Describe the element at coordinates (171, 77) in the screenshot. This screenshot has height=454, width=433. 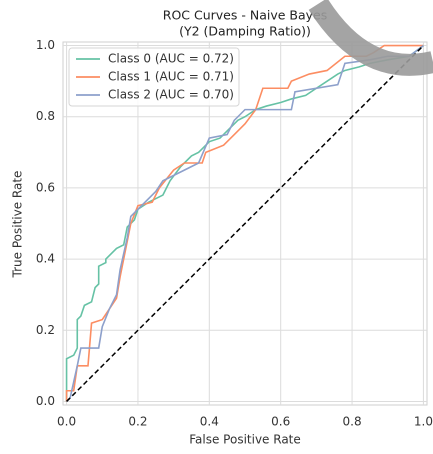
I see `legend-label: Class 1 (AUC = 0.71)` at that location.